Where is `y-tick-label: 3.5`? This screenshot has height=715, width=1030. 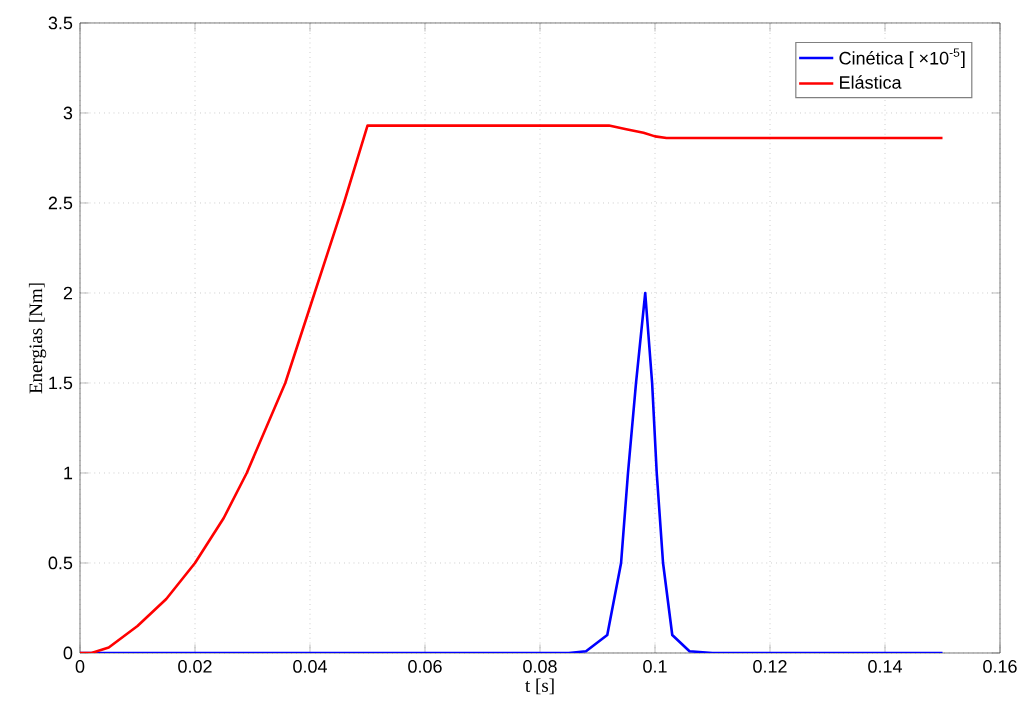 y-tick-label: 3.5 is located at coordinates (60, 23).